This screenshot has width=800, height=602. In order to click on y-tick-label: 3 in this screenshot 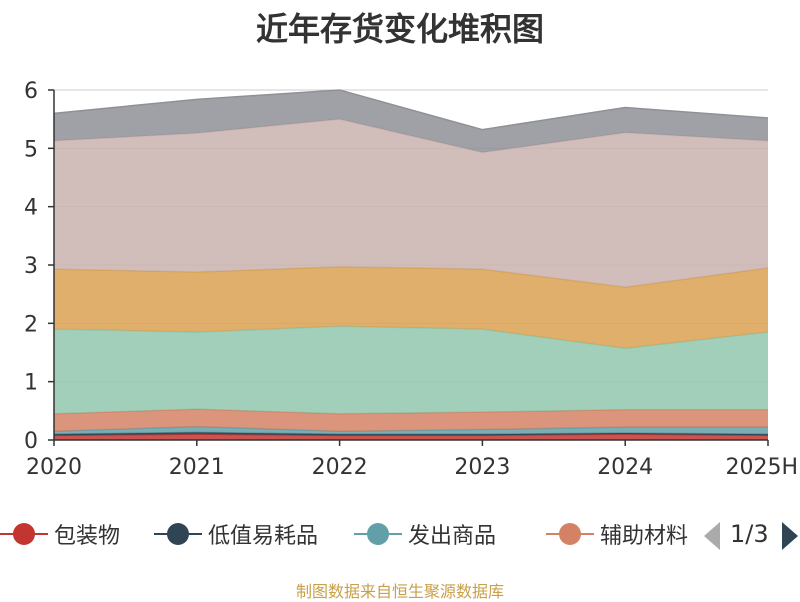, I will do `click(31, 266)`.